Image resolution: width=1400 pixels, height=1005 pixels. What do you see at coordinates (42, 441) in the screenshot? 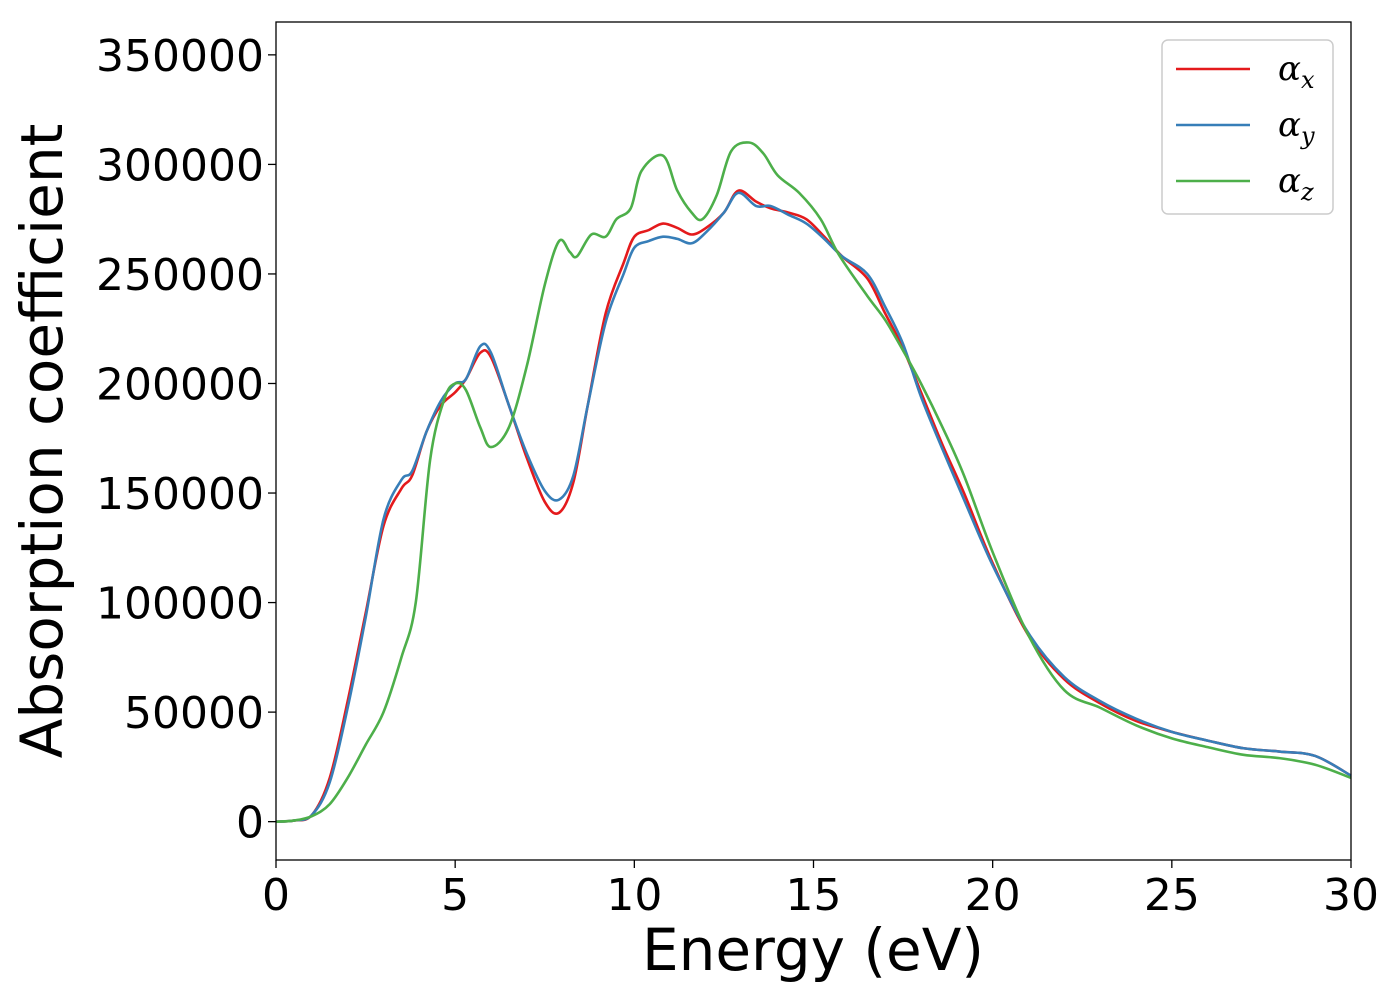
I see `y-axis-label: Absorption coefficient` at bounding box center [42, 441].